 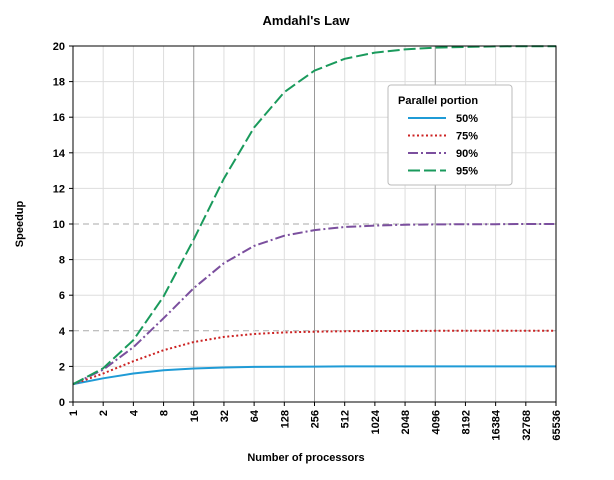 What do you see at coordinates (406, 422) in the screenshot?
I see `x-tick-label: 2048` at bounding box center [406, 422].